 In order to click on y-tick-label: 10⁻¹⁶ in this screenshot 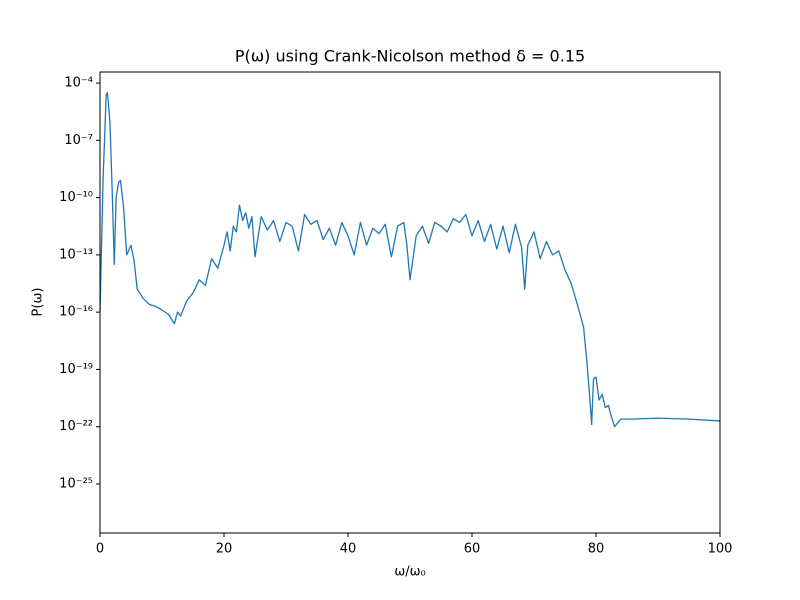, I will do `click(76, 312)`.